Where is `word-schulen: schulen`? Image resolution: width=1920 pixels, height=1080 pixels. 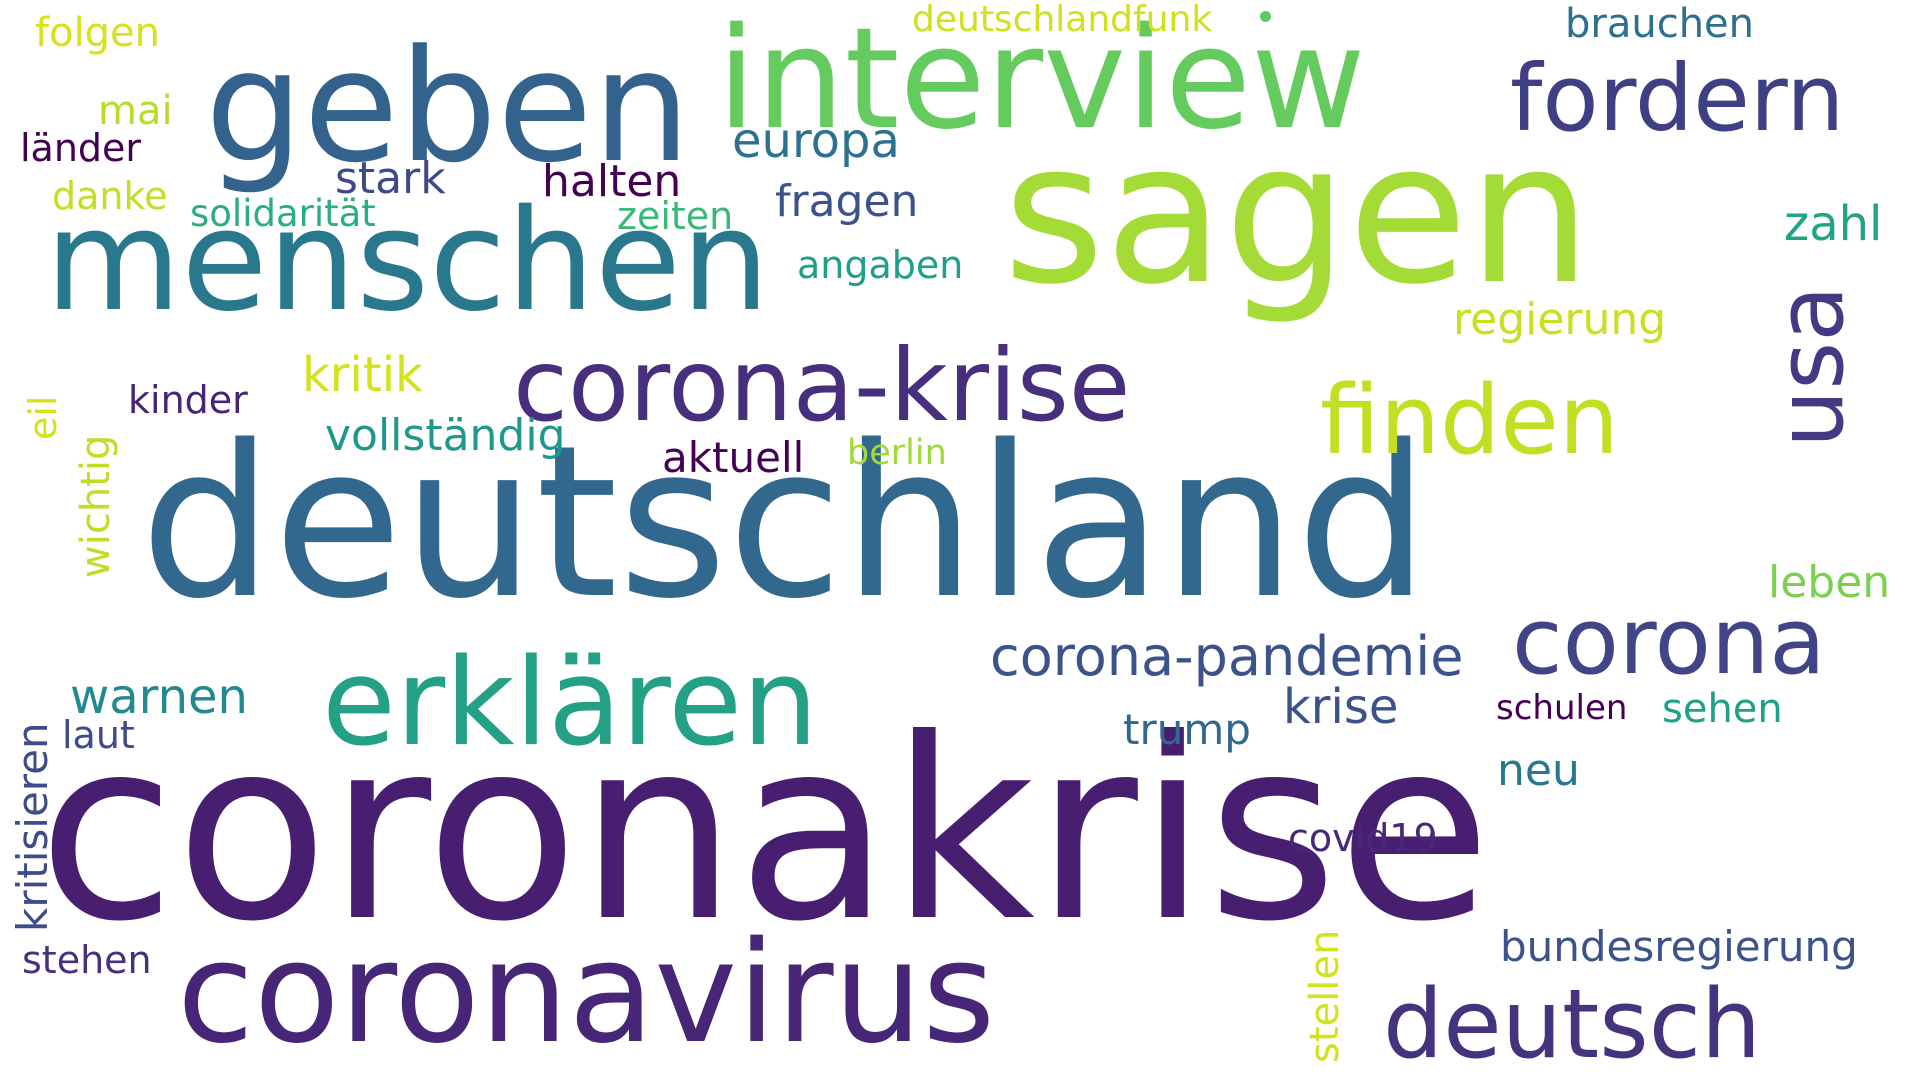
word-schulen: schulen is located at coordinates (1562, 708).